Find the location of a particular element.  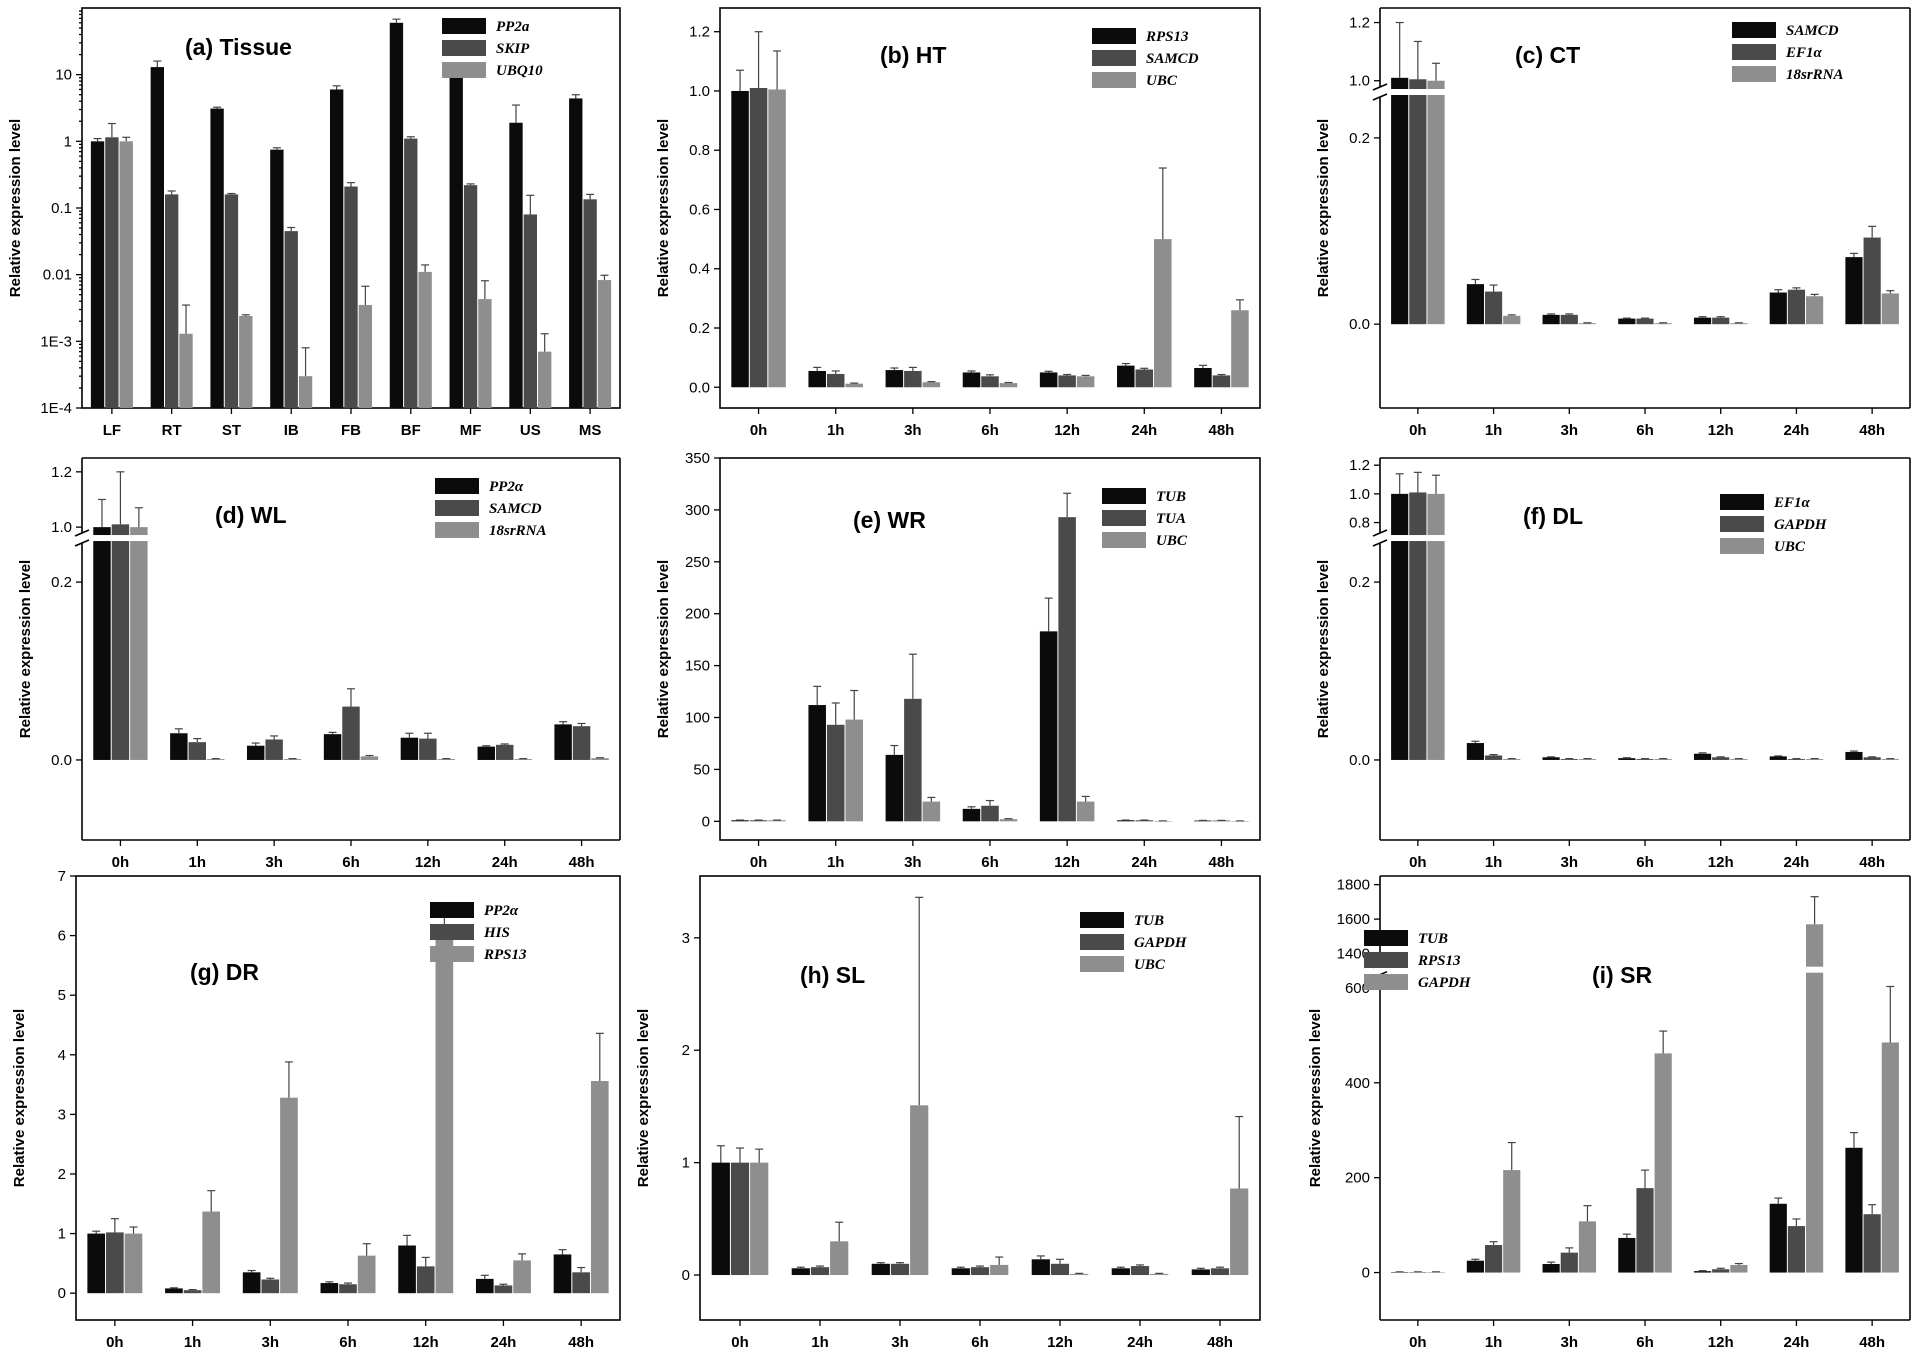

bar-SAMCD-24h is located at coordinates (504, 752).